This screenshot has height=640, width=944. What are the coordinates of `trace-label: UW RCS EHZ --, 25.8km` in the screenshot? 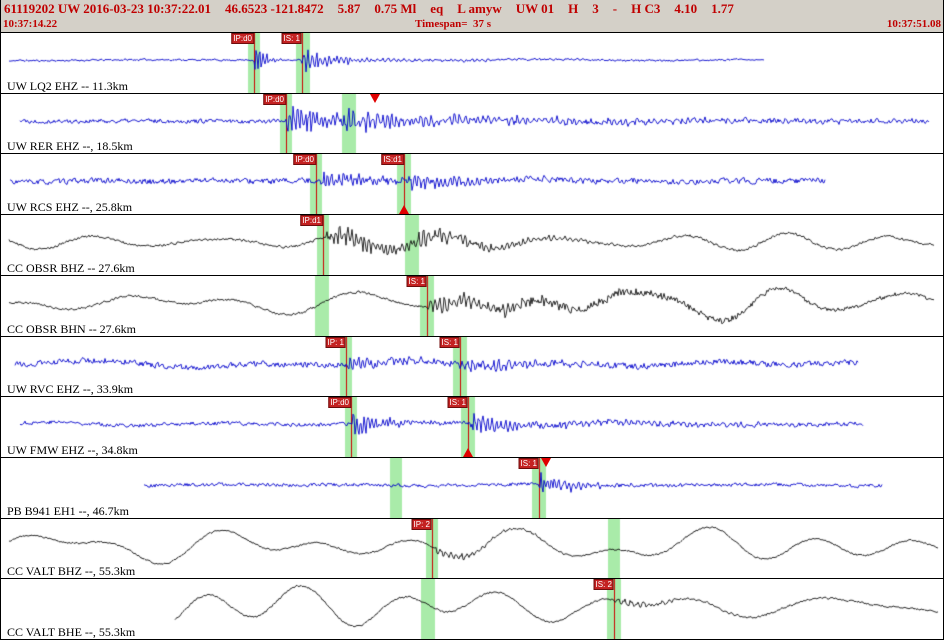 It's located at (70, 207).